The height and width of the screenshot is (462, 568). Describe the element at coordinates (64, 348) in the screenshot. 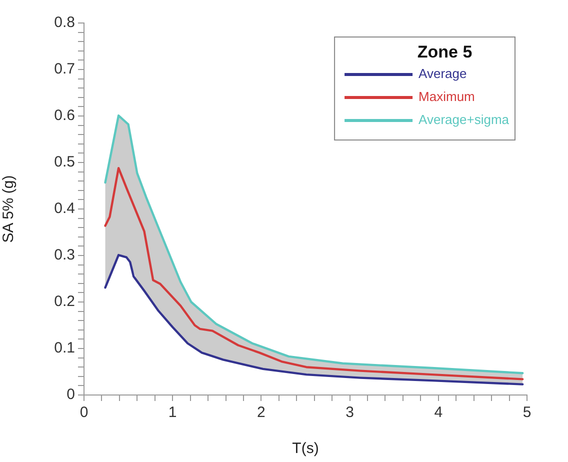

I see `y-tick-label: 0.1` at that location.